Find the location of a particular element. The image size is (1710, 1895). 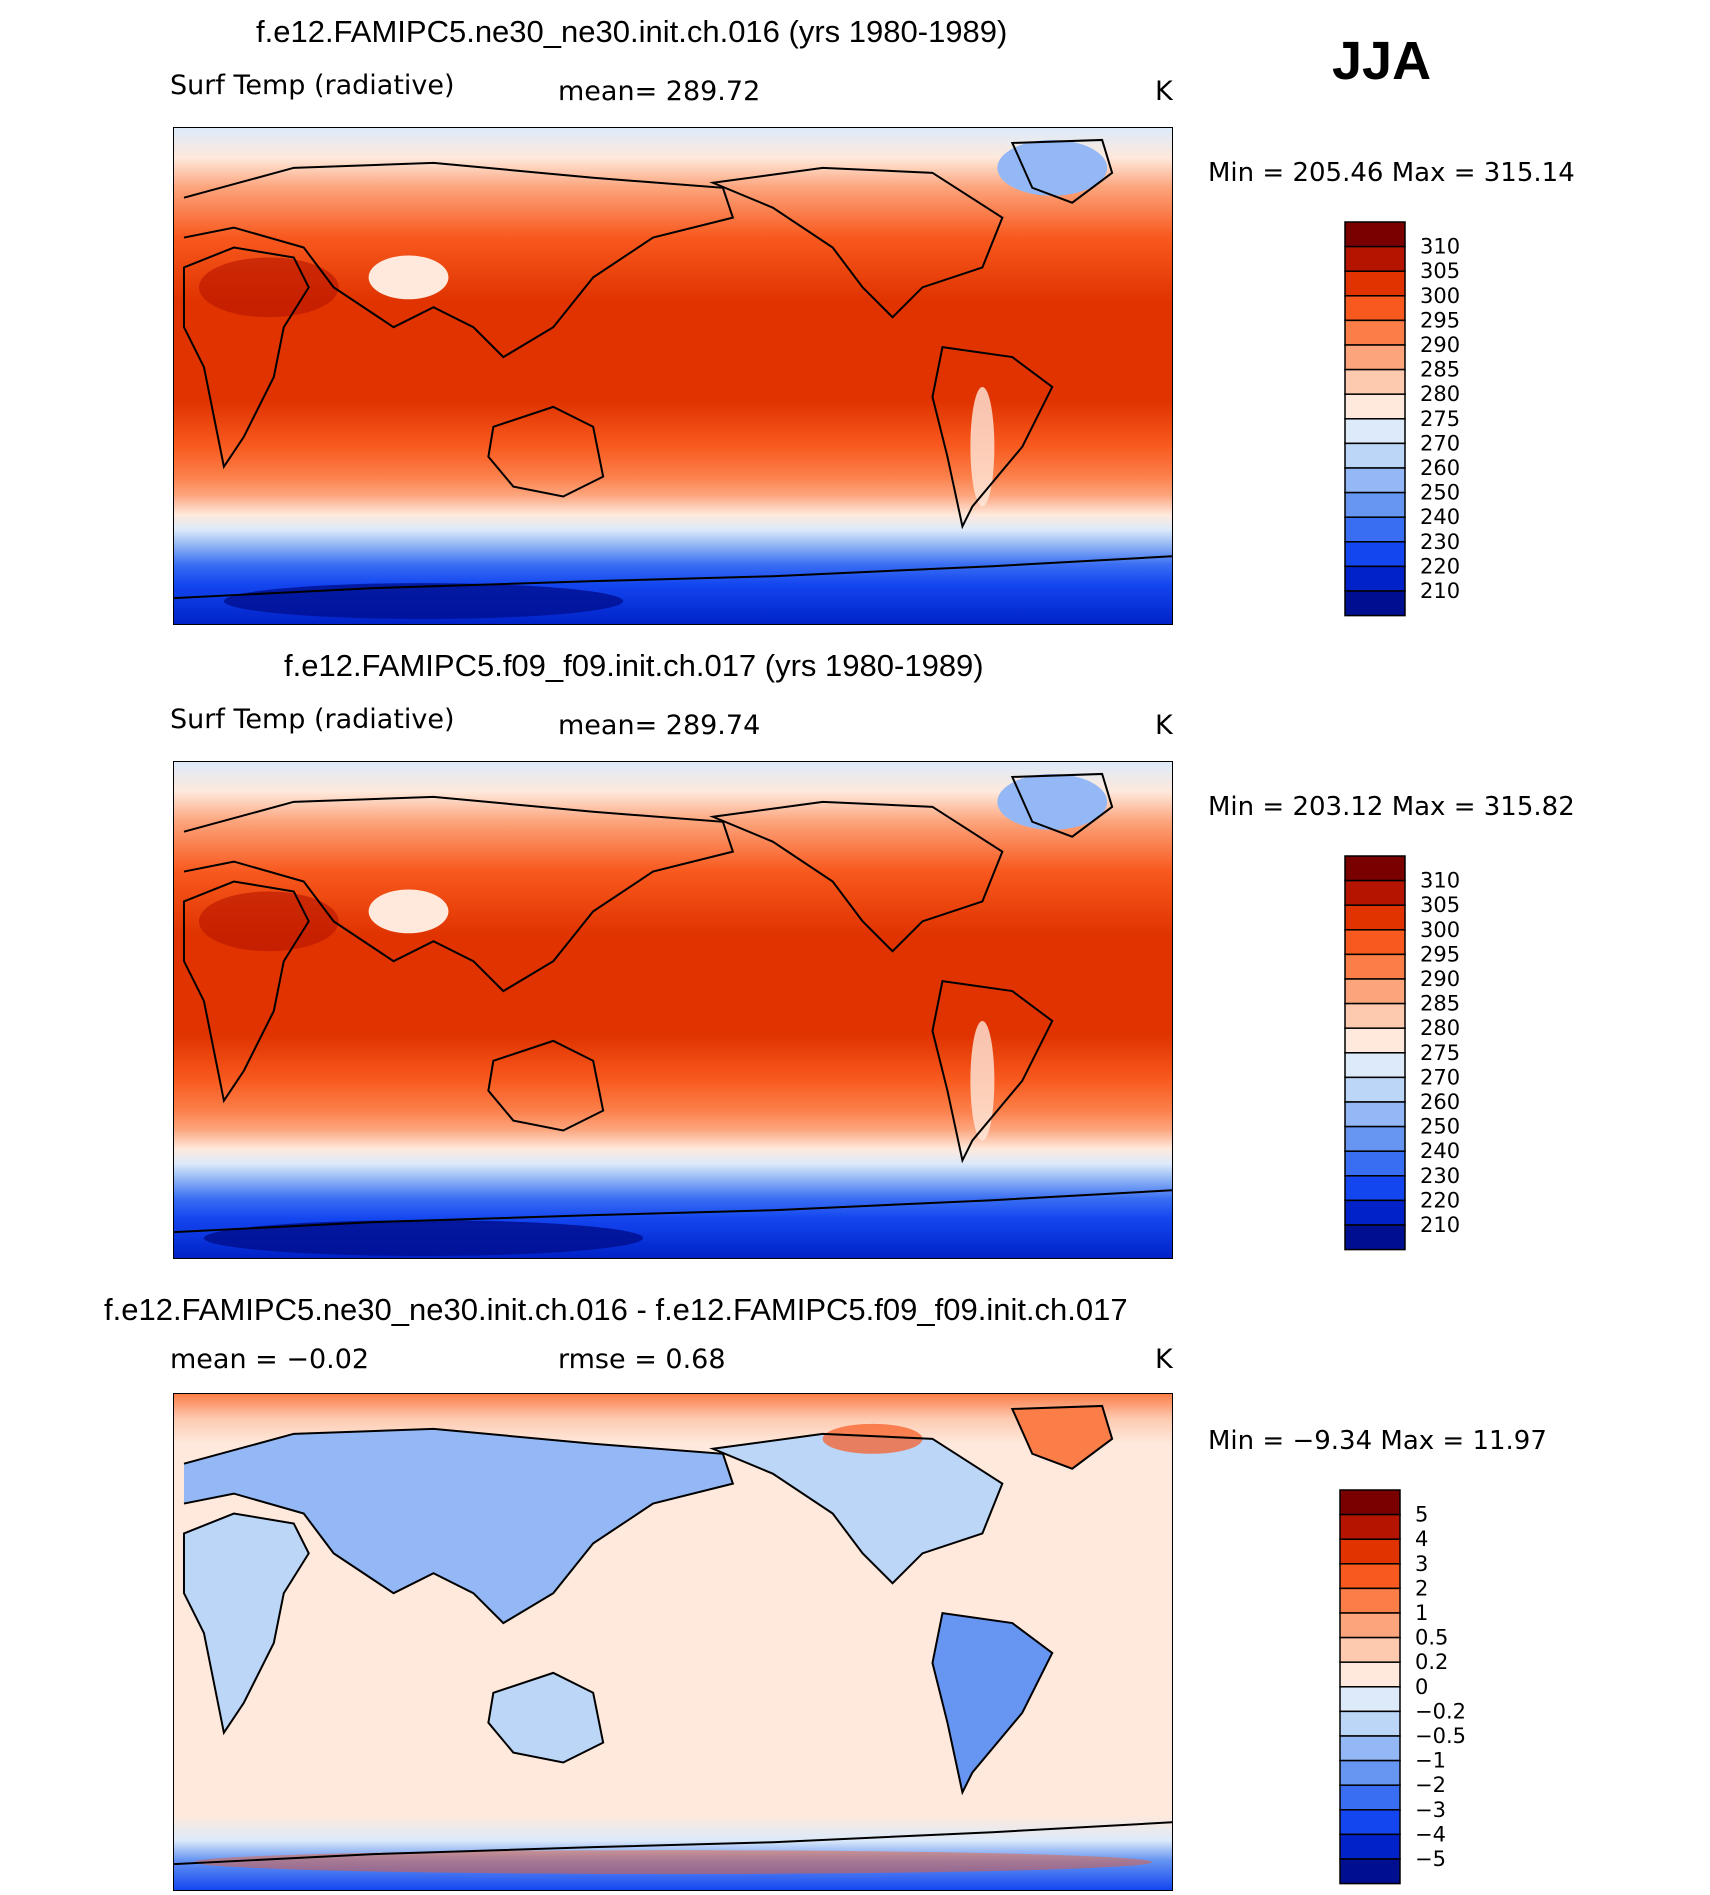

panel-2-colorbar-tick-label: 295 is located at coordinates (1440, 954).